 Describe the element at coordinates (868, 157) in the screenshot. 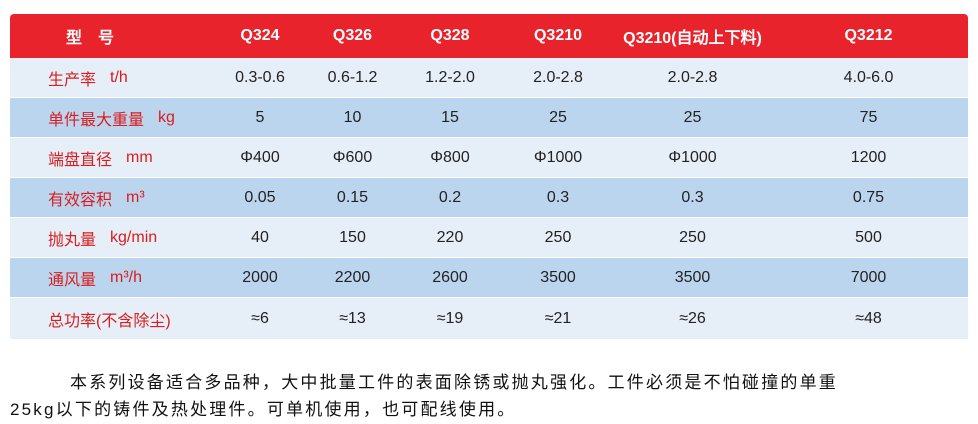

I see `cell: 1200` at that location.